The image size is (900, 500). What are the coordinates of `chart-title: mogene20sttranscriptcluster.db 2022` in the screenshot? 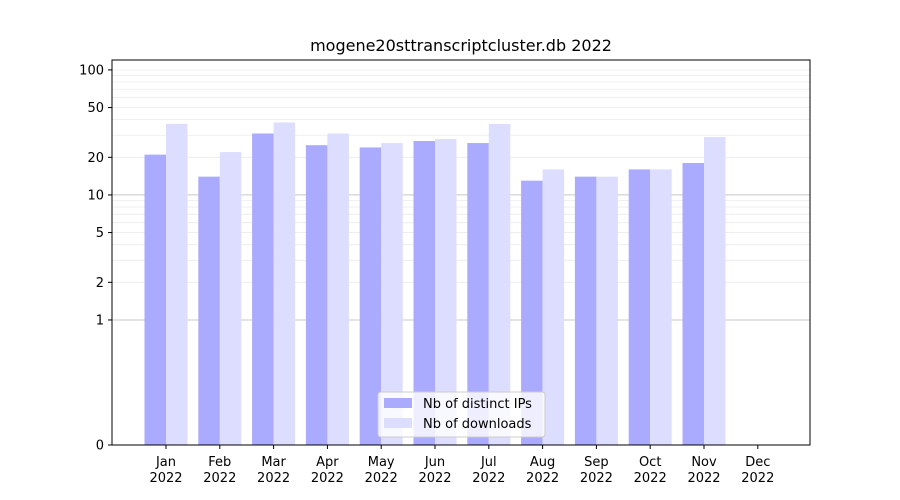 It's located at (461, 45).